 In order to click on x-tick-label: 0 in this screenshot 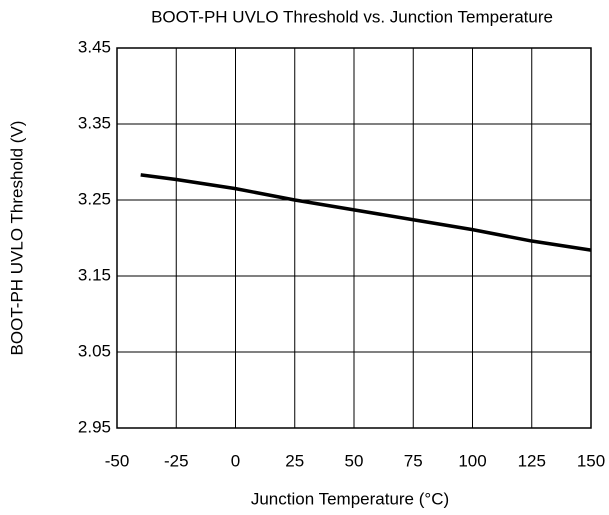, I will do `click(235, 460)`.